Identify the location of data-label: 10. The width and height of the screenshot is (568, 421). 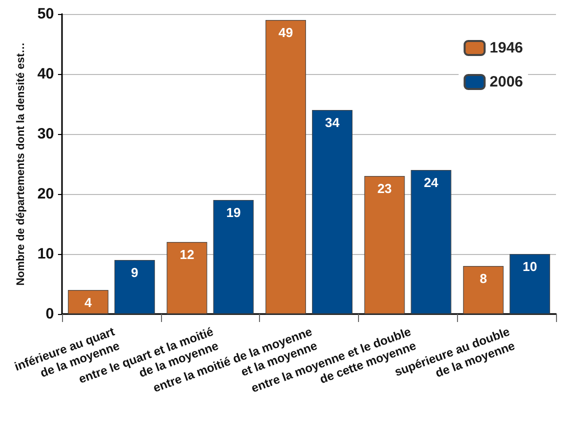
(530, 266).